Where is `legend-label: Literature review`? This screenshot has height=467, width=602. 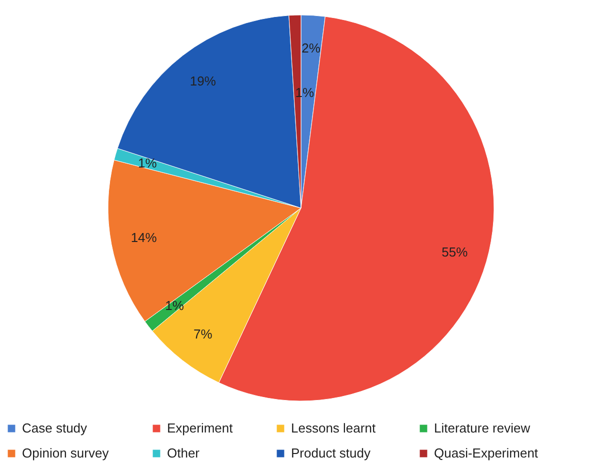
legend-label: Literature review is located at coordinates (482, 428).